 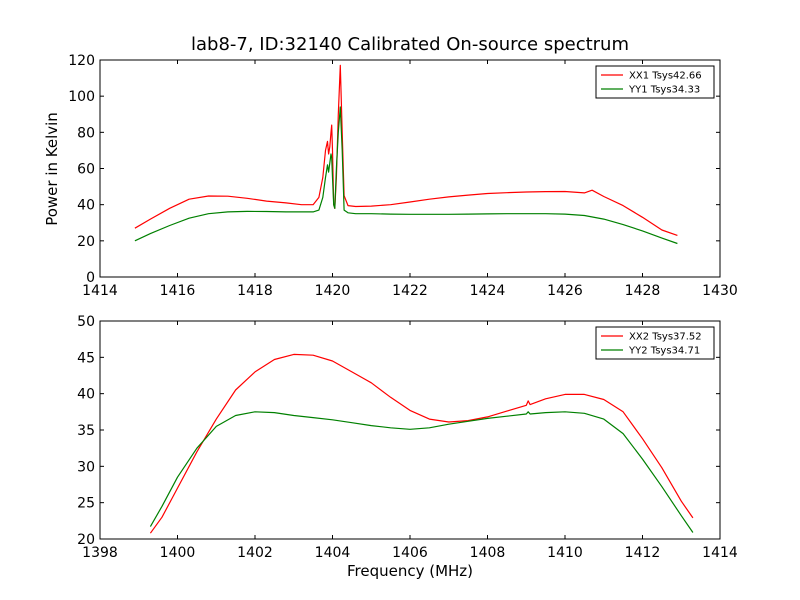 I want to click on x-axis-label: Frequency (MHz), so click(x=410, y=571).